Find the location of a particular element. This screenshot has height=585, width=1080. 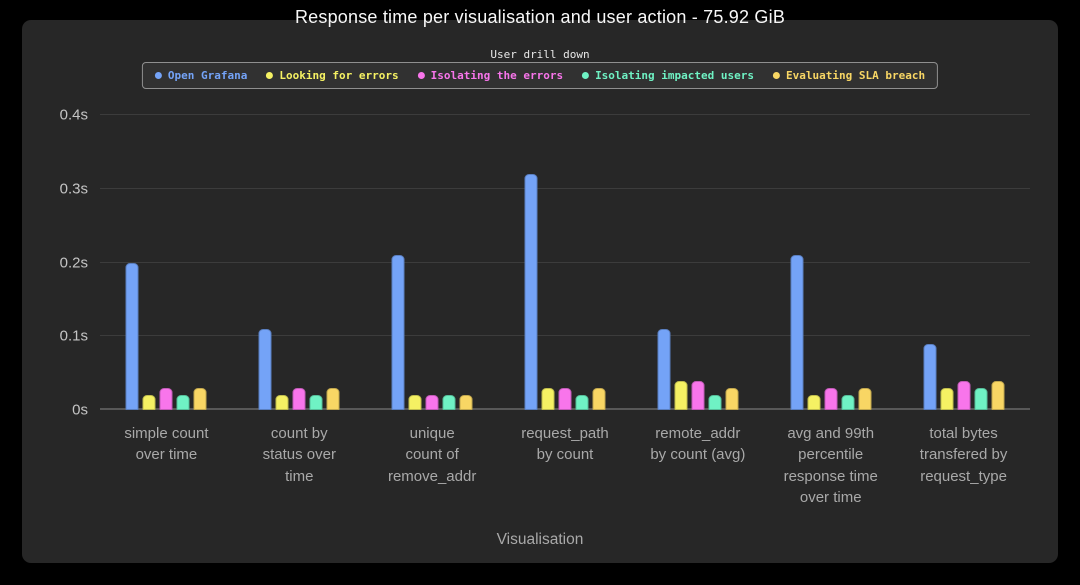

legend-item: Open Grafana is located at coordinates (201, 75).